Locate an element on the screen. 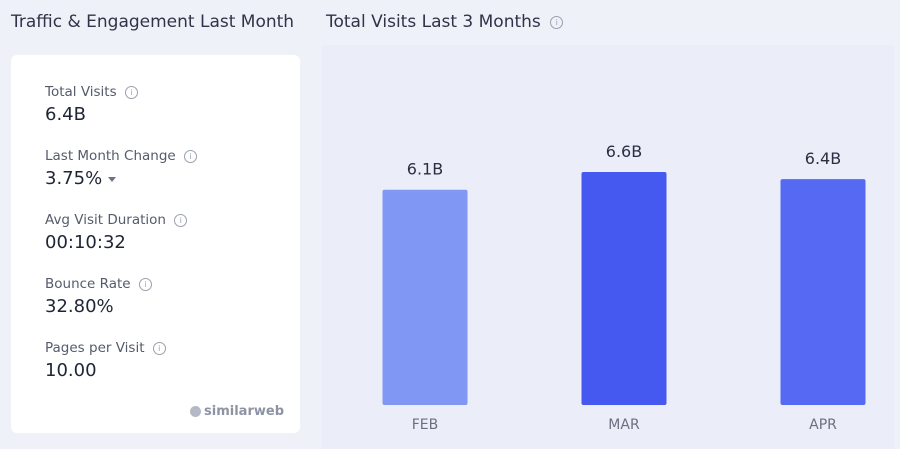 This screenshot has width=900, height=449. right-panel-title: Total Visits Last 3 Months i is located at coordinates (445, 22).